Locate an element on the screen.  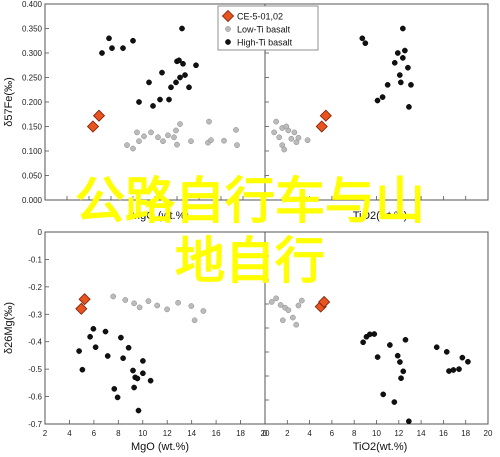
overlay-text-line-2: 地自行 is located at coordinates (250, 261).